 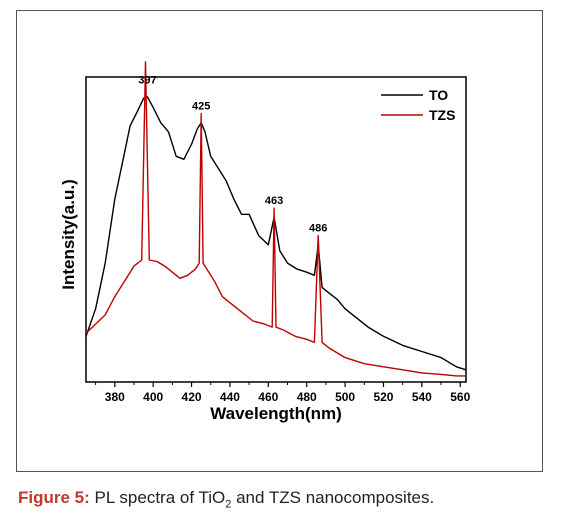 I want to click on caption-text-post: and TZS nanocomposites., so click(x=333, y=497).